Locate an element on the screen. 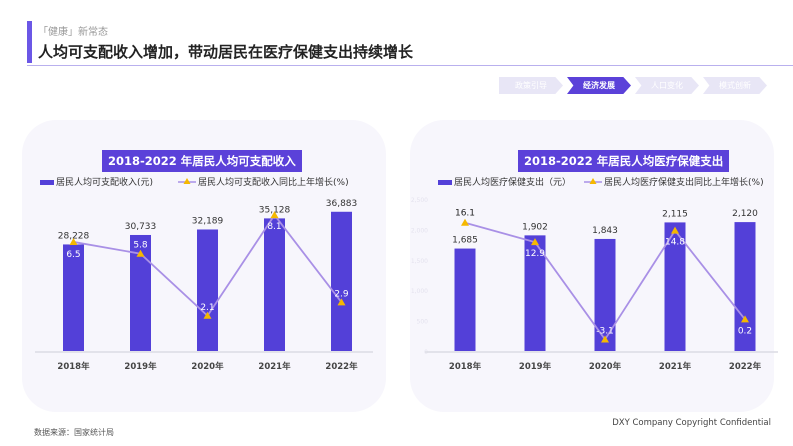  title-accent-bar is located at coordinates (29, 42).